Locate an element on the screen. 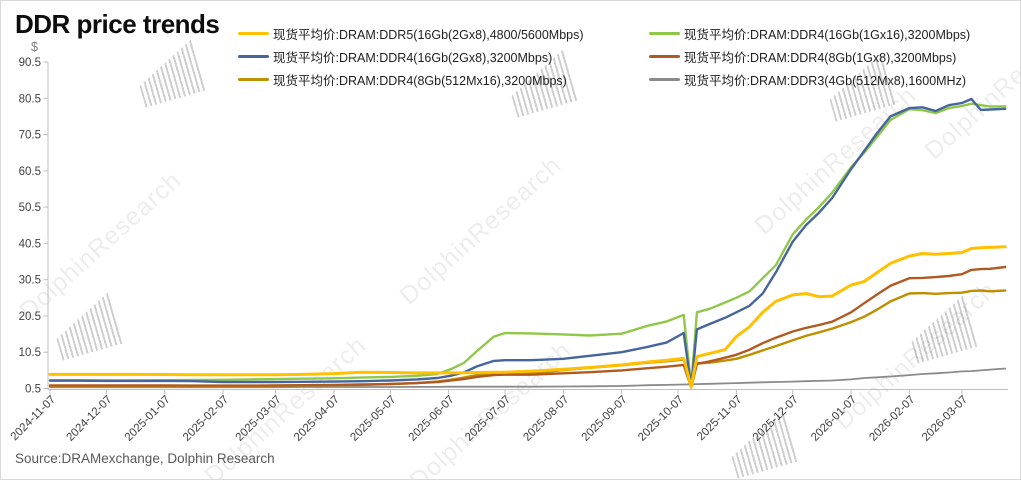  legend-item-5: 现货平均价:DRAM:DDR3(4Gb(512Mx8),1600MHz) is located at coordinates (807, 79).